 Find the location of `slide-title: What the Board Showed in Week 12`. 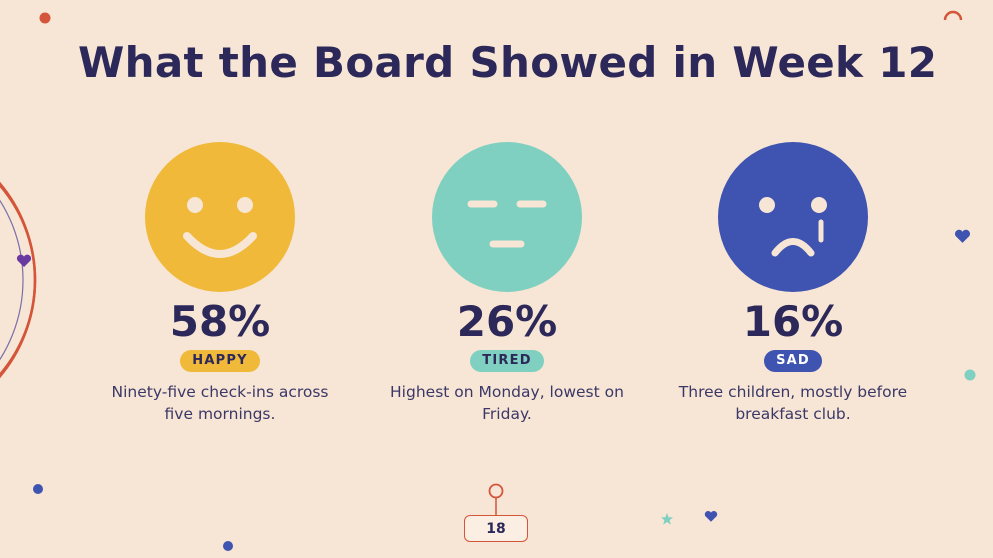

slide-title: What the Board Showed in Week 12 is located at coordinates (508, 62).